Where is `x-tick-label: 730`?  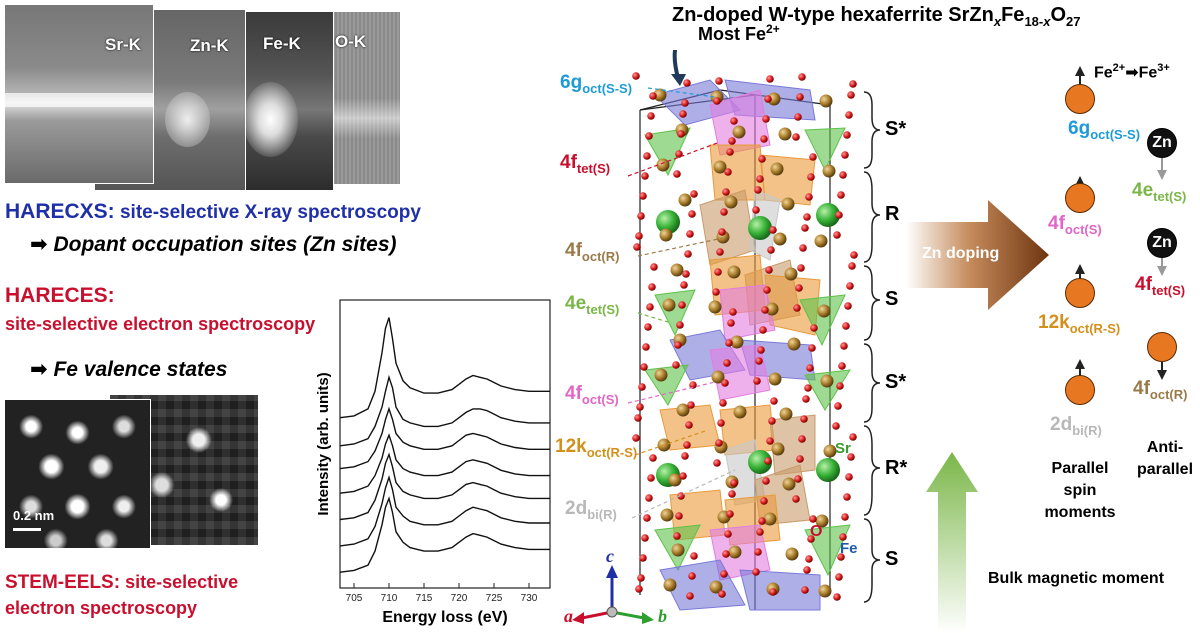 x-tick-label: 730 is located at coordinates (529, 598).